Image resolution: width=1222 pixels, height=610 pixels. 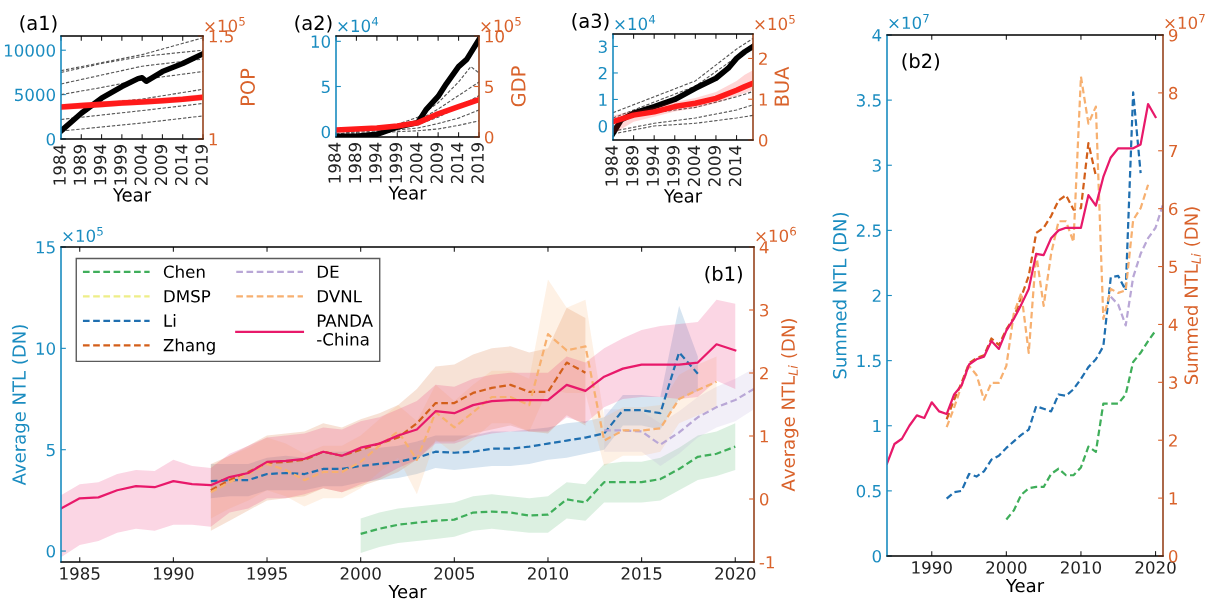 I want to click on y-axis-title: Average NTL (DN), so click(x=20, y=405).